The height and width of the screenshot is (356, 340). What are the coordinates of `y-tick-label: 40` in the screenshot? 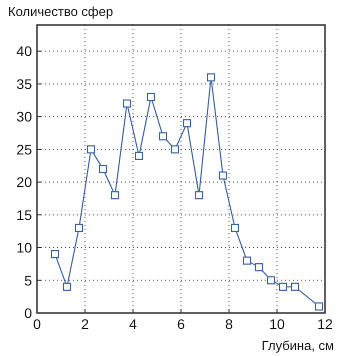 It's located at (24, 51).